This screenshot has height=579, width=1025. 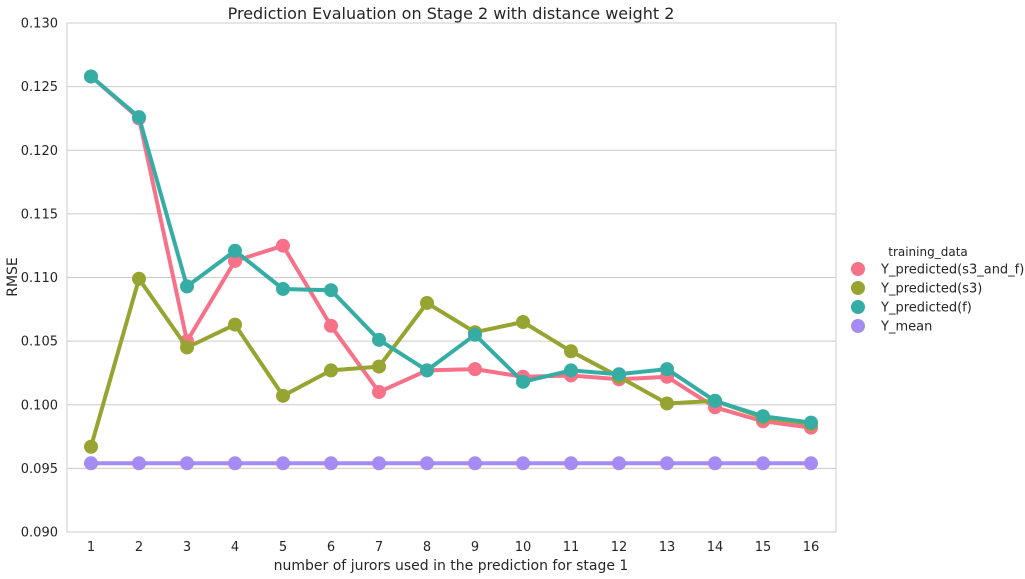 What do you see at coordinates (931, 289) in the screenshot?
I see `legend-label: Y_predicted(s3)` at bounding box center [931, 289].